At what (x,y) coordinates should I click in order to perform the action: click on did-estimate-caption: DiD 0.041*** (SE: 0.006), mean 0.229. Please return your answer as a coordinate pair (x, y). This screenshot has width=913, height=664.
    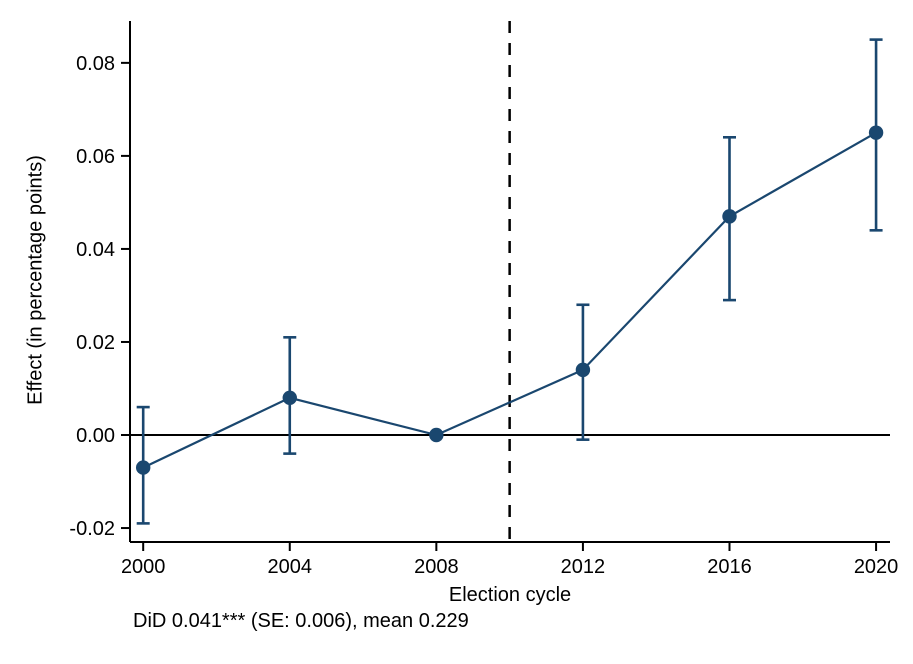
    Looking at the image, I should click on (301, 621).